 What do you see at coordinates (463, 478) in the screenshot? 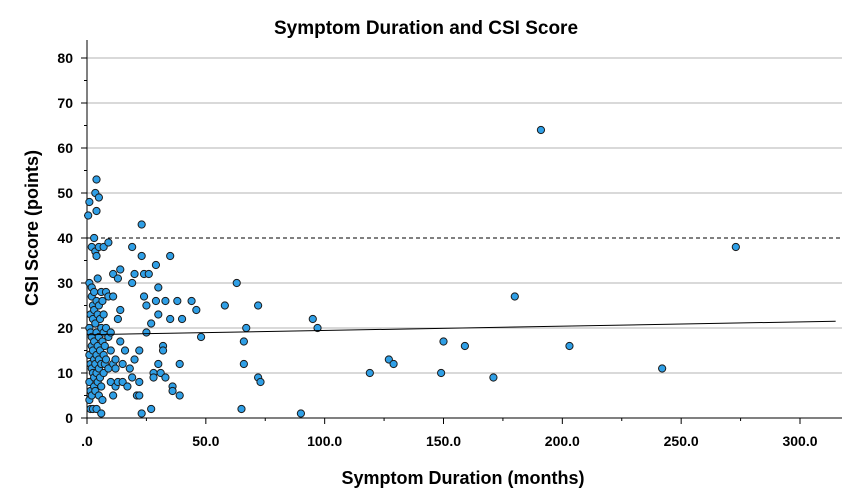
I see `x-axis-label: Symptom Duration (months)` at bounding box center [463, 478].